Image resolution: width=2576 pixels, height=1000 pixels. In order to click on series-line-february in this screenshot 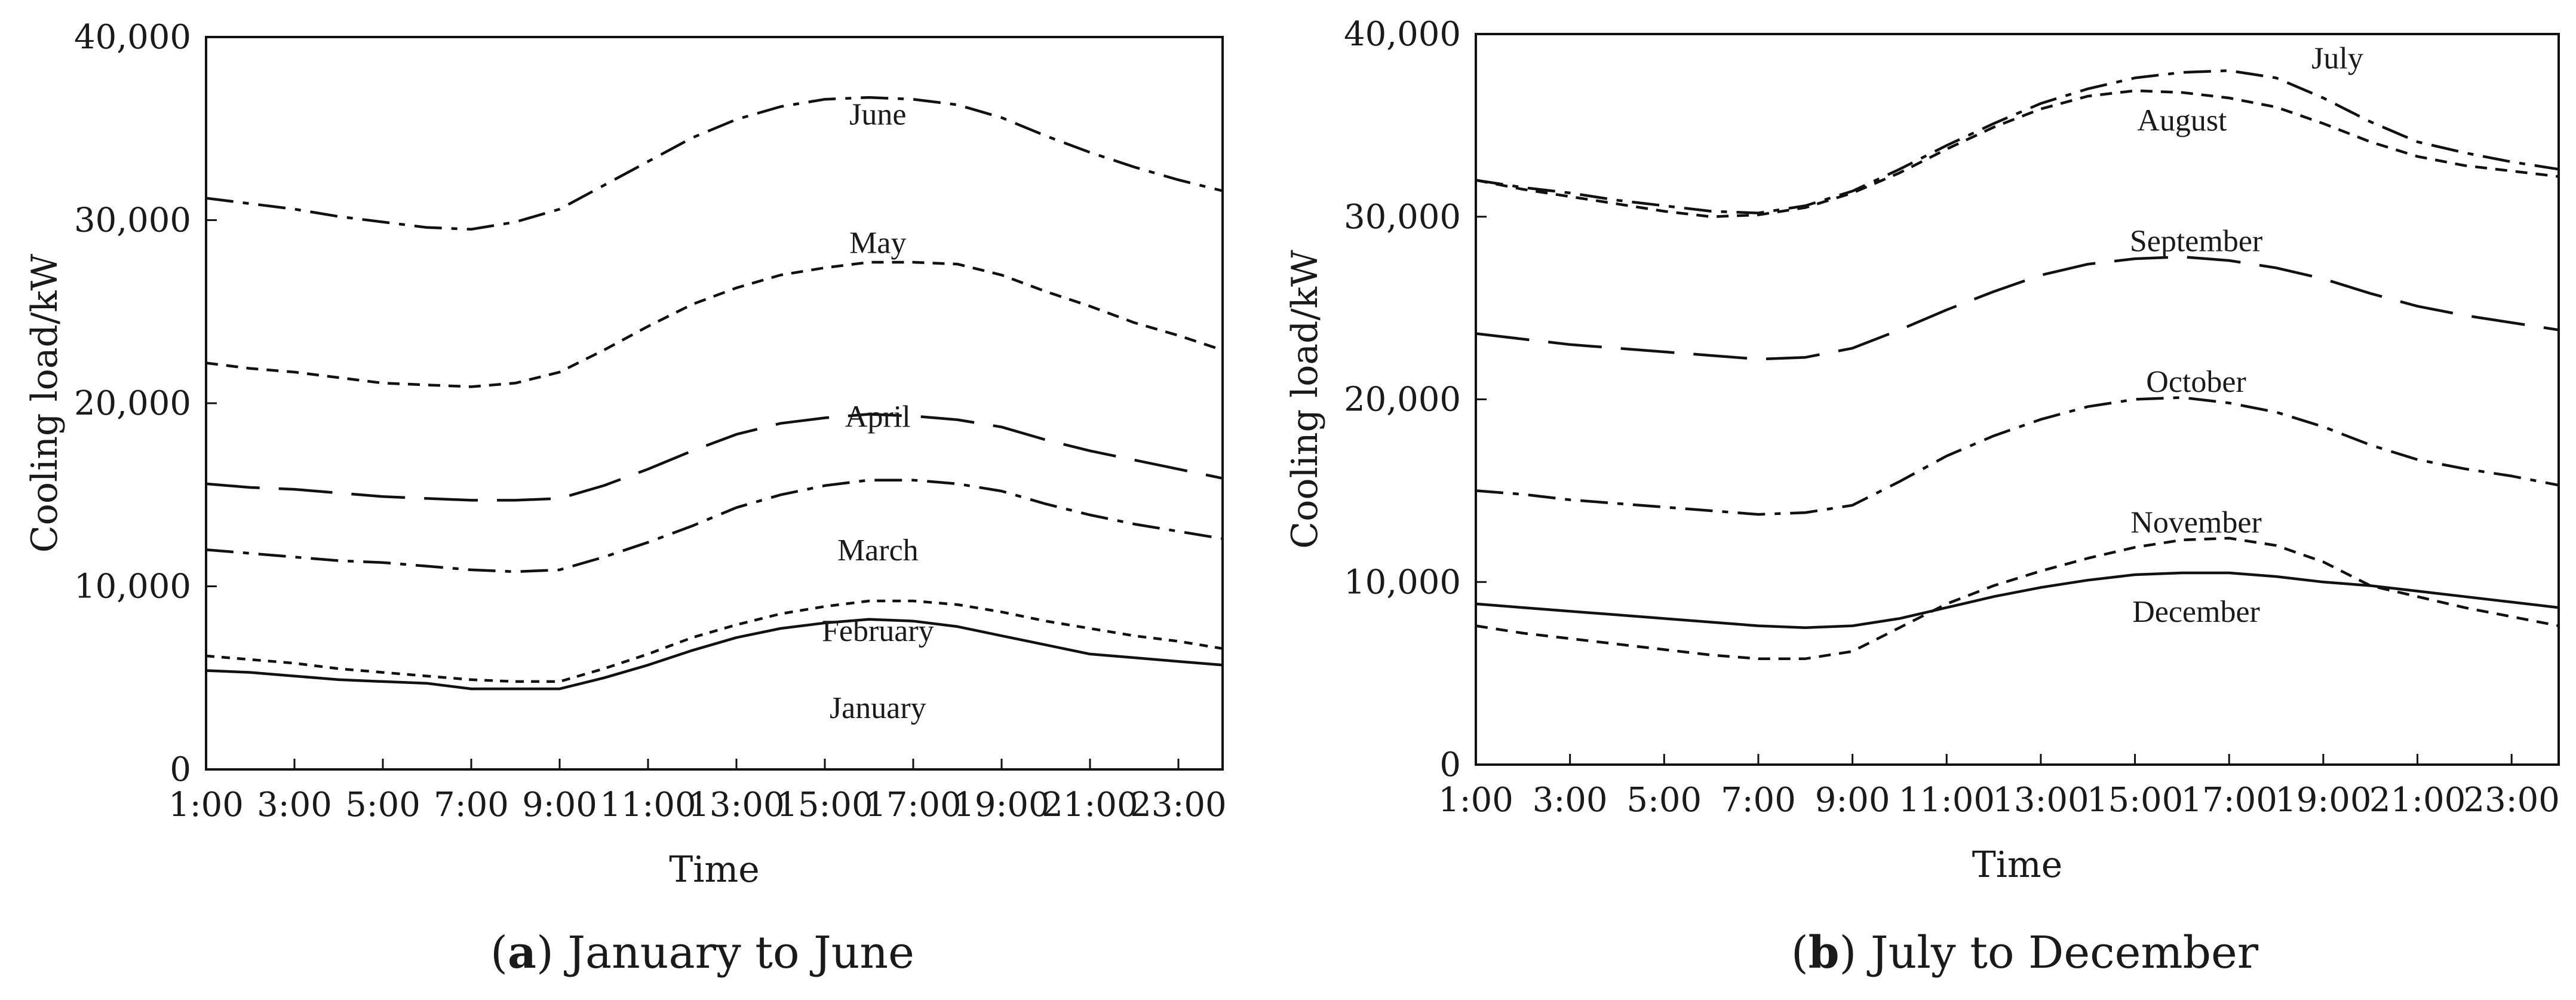, I will do `click(714, 641)`.